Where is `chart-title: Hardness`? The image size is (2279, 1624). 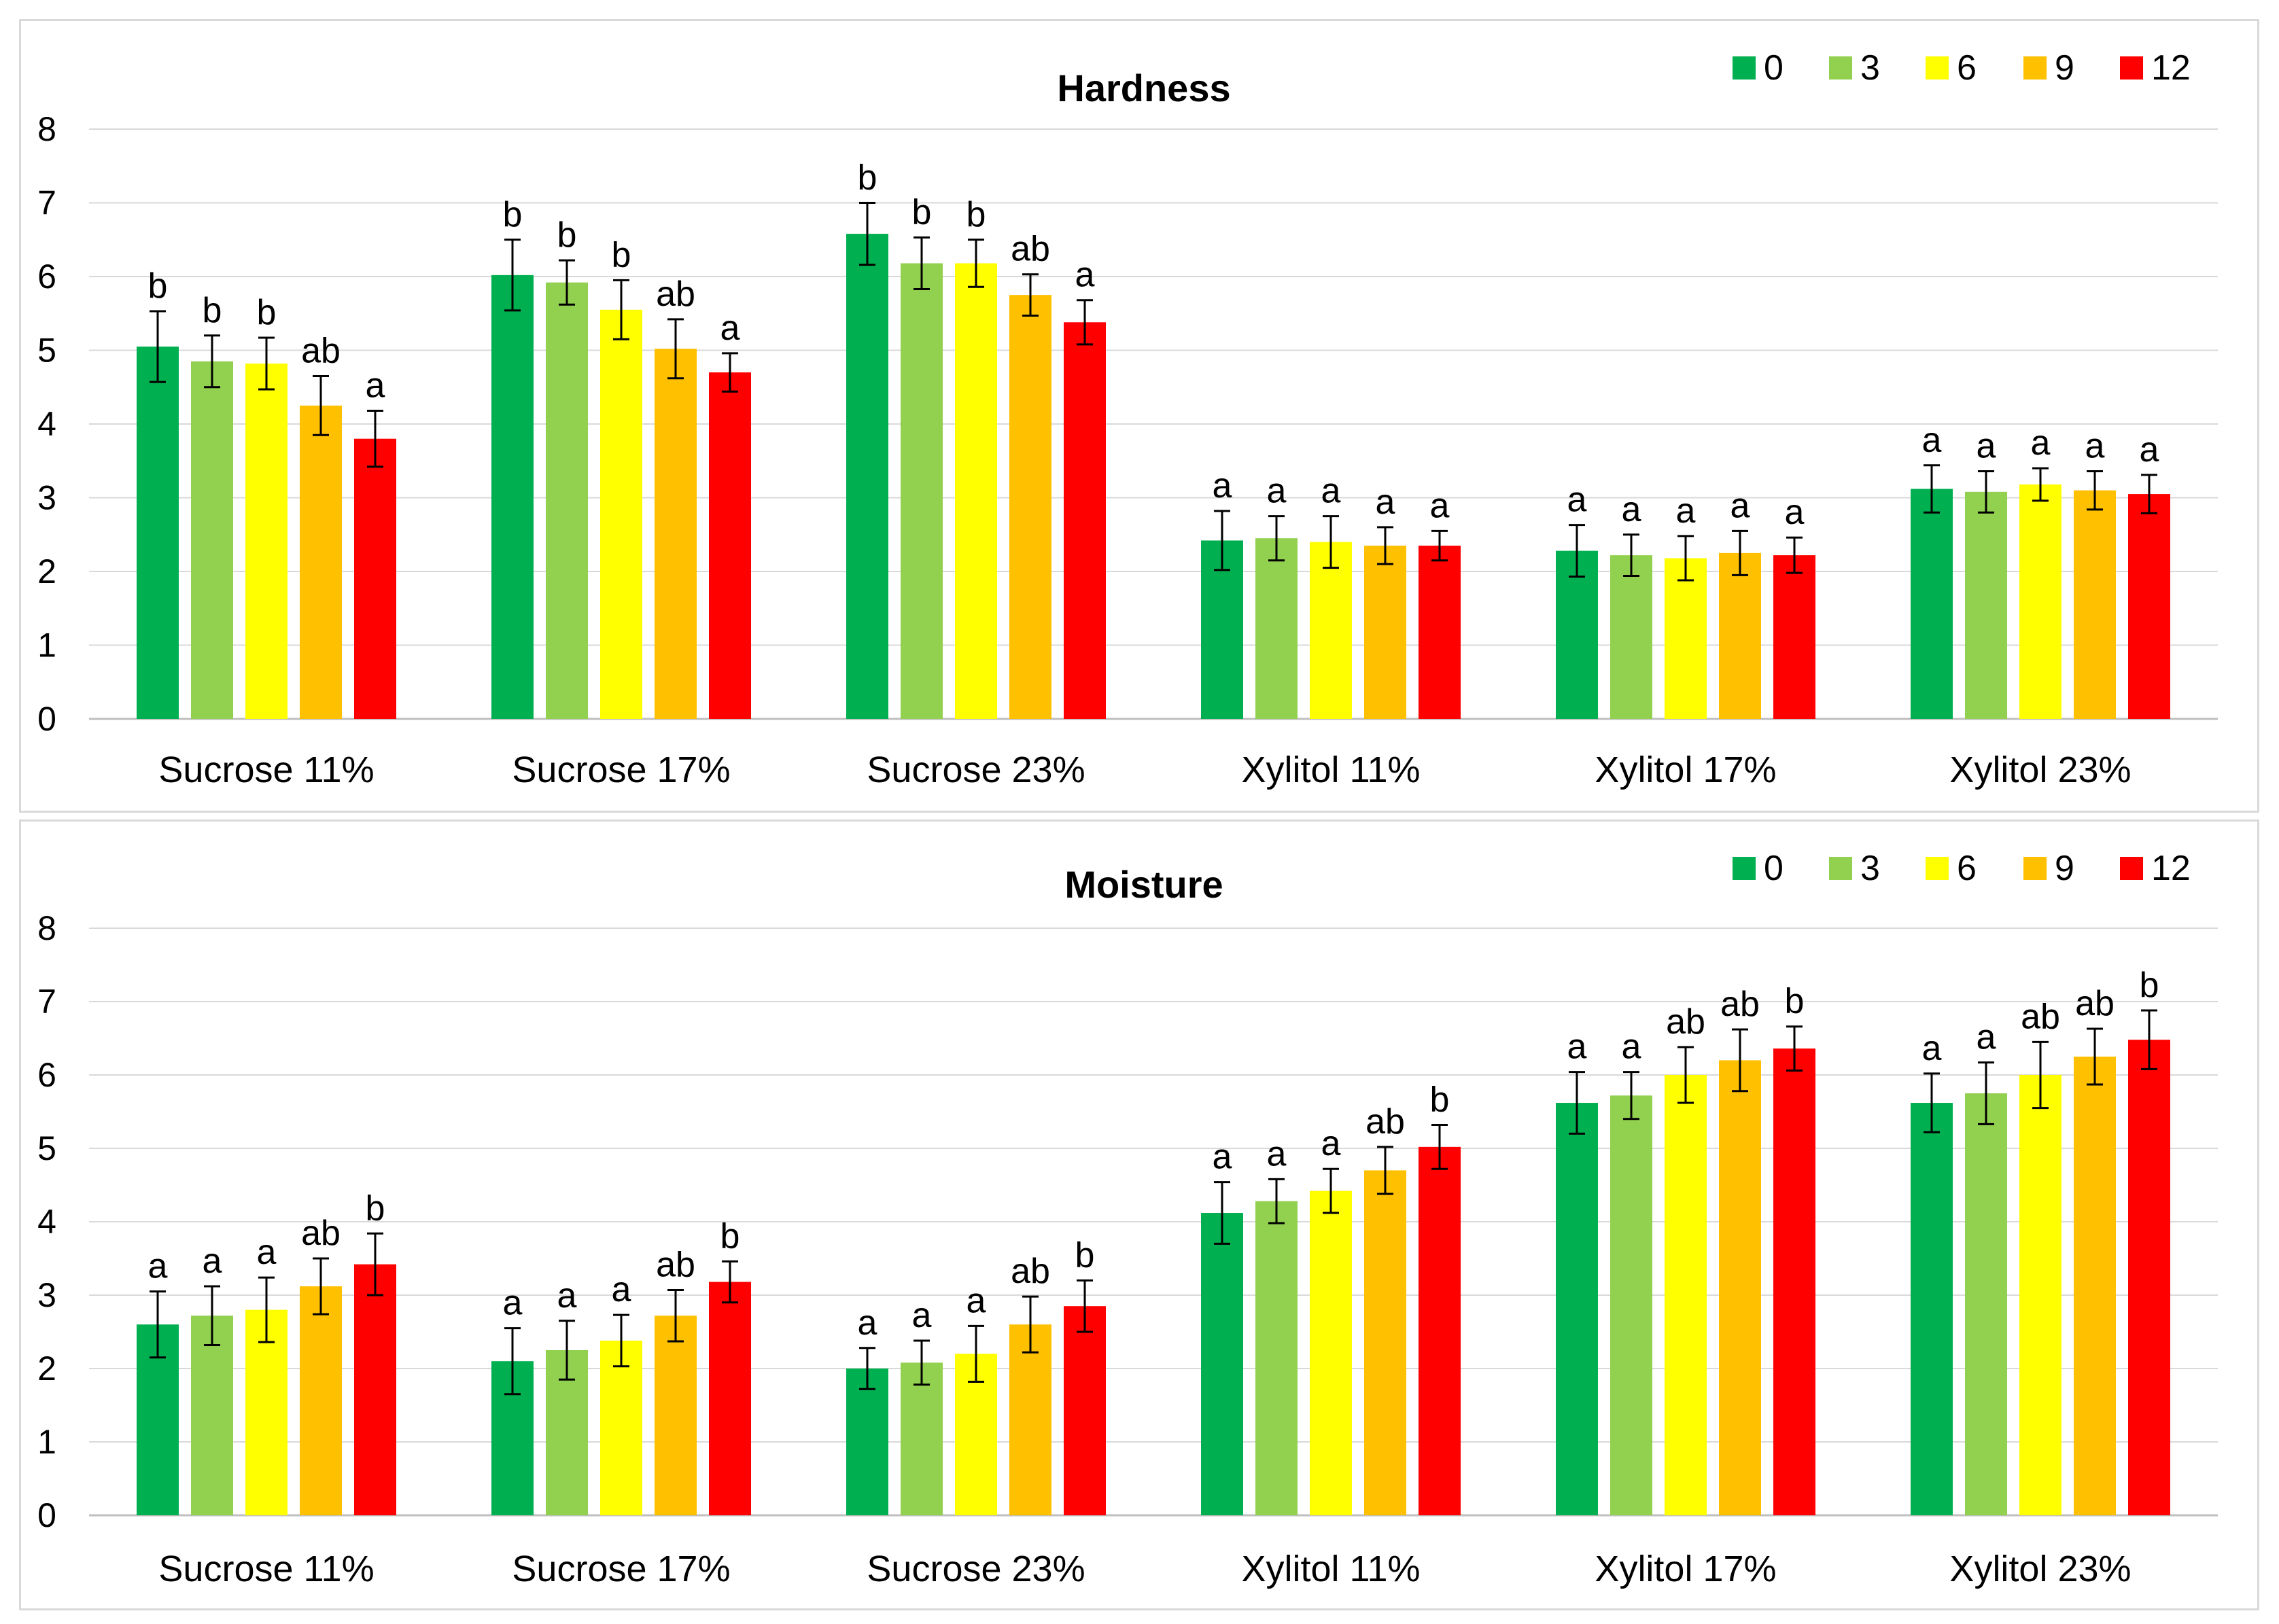 chart-title: Hardness is located at coordinates (1143, 88).